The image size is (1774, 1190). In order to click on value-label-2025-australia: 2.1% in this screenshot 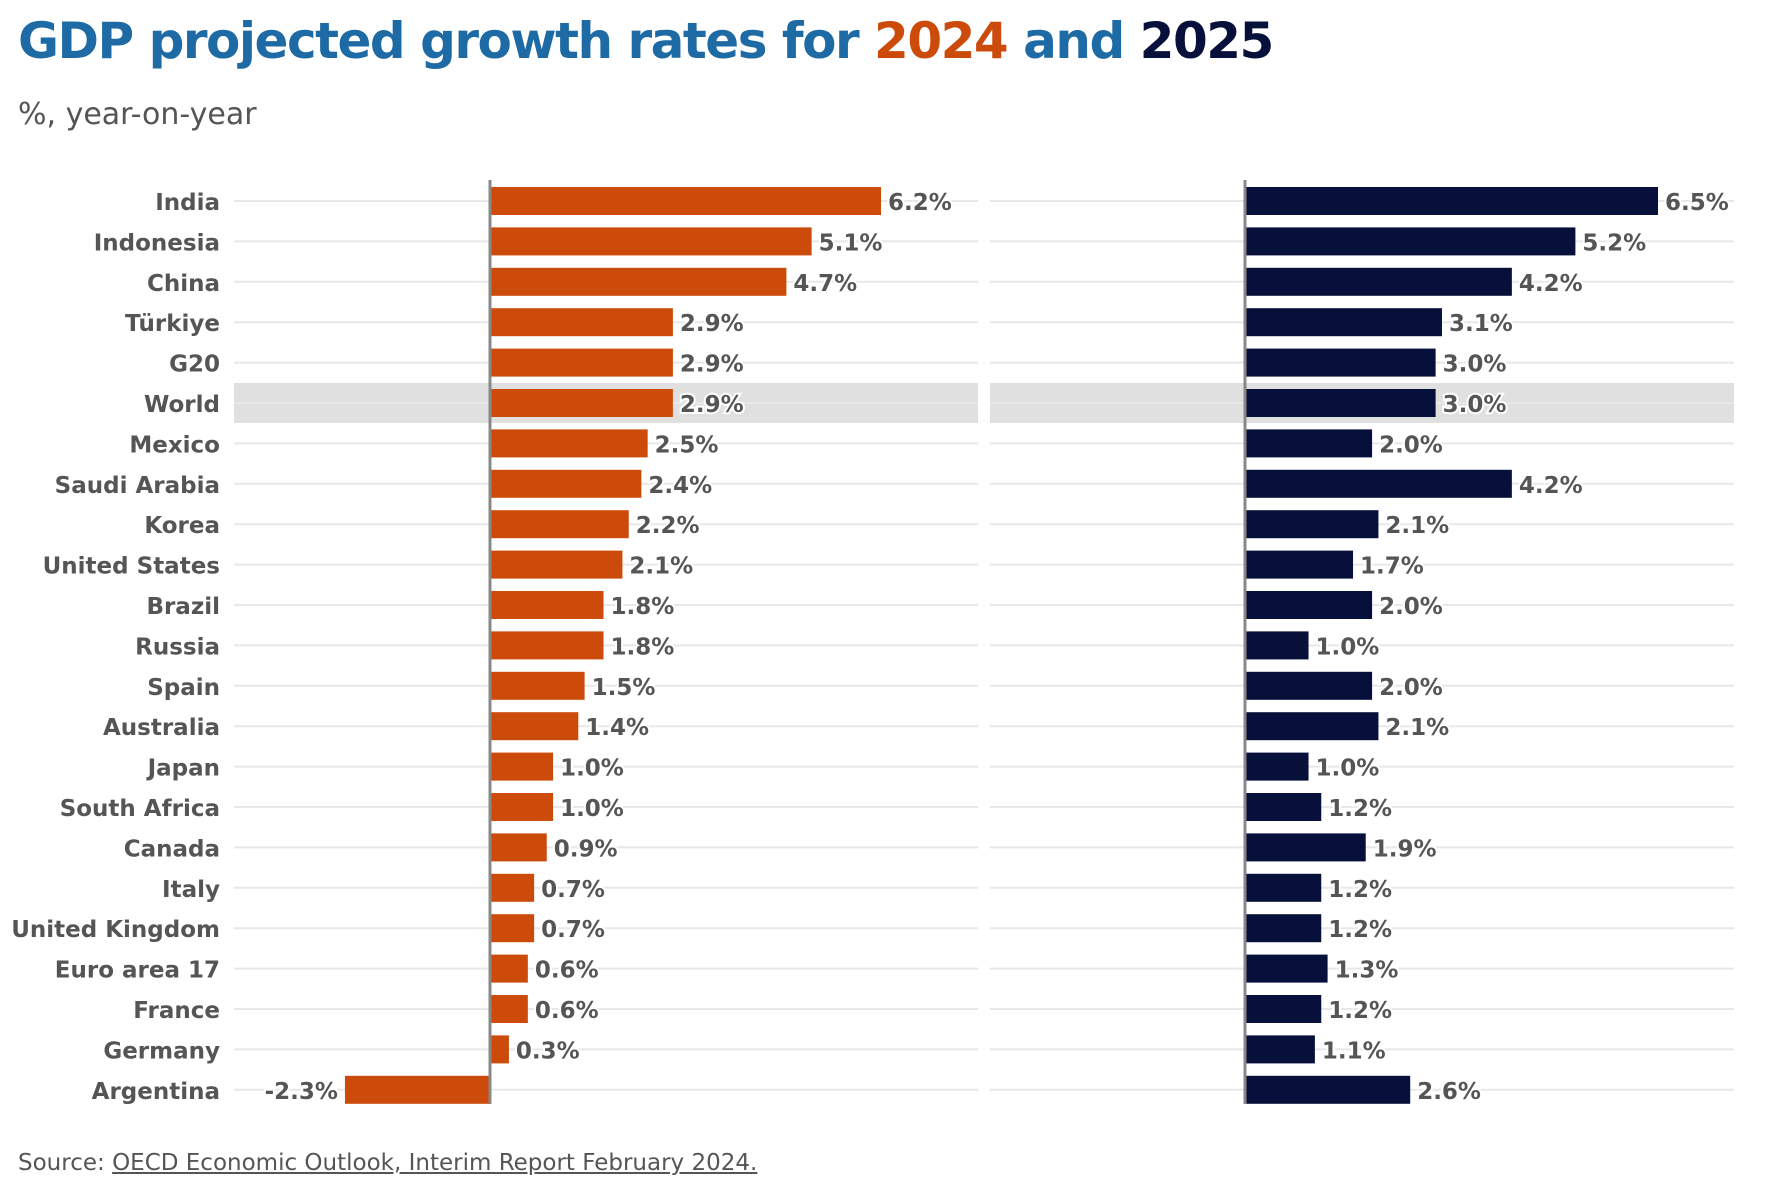, I will do `click(1417, 728)`.